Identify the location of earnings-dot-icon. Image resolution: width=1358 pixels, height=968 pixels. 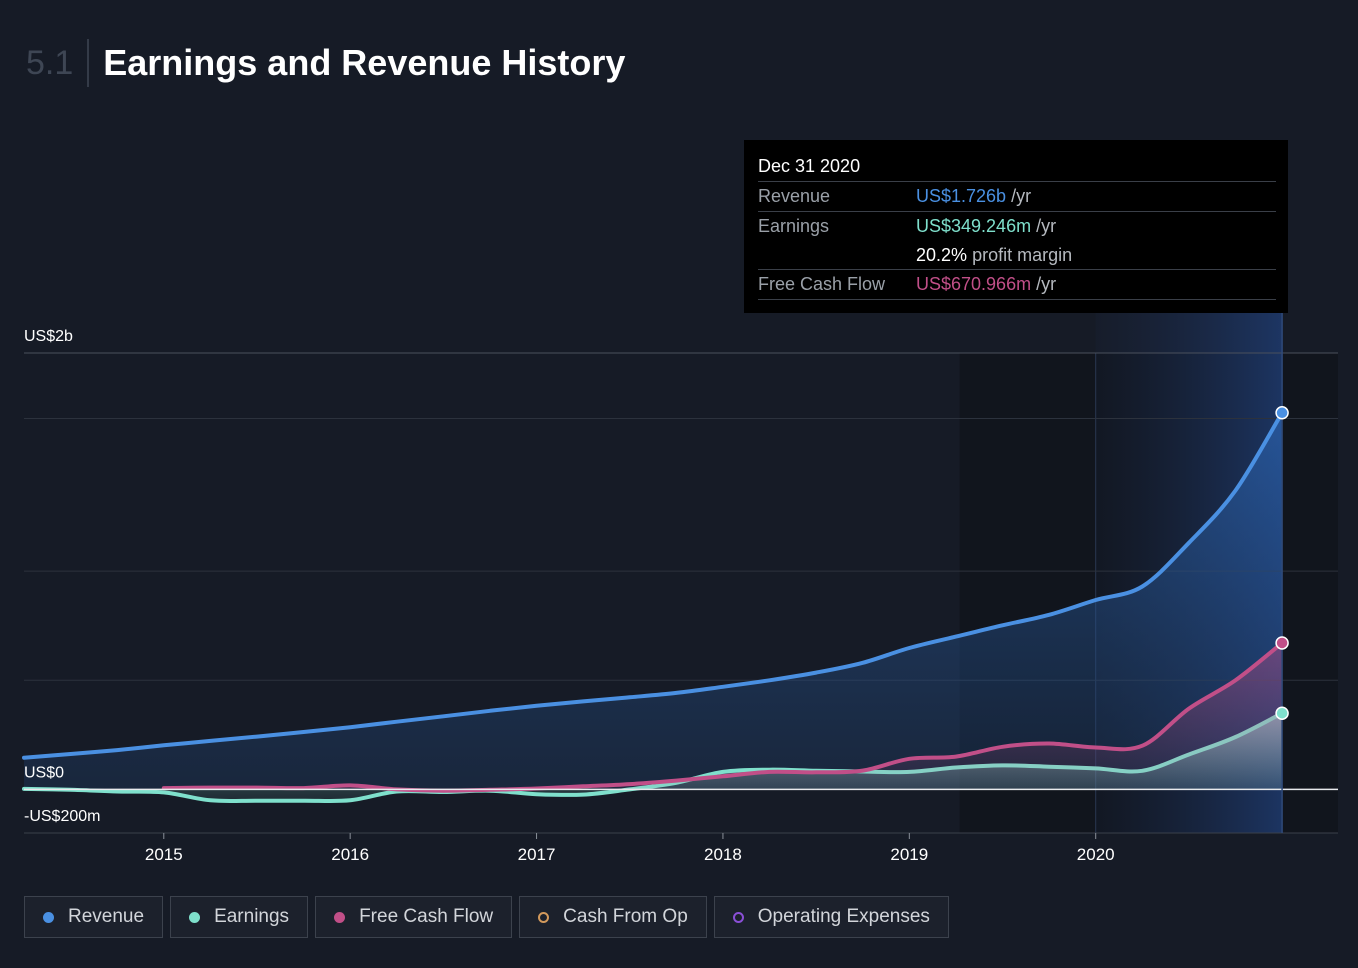
(195, 917).